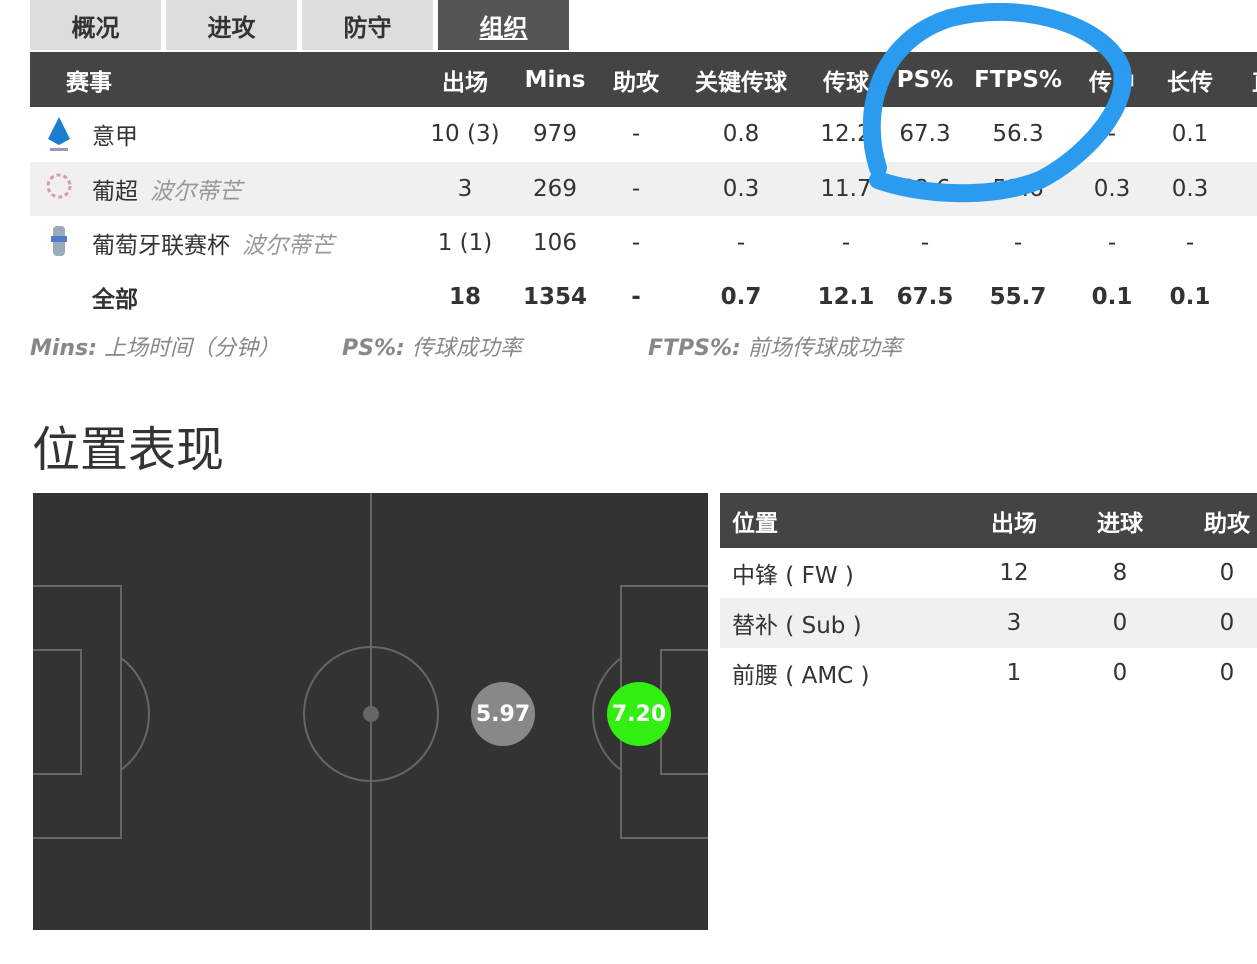 This screenshot has height=964, width=1257. What do you see at coordinates (1190, 188) in the screenshot?
I see `cell-long-balls: 0.3` at bounding box center [1190, 188].